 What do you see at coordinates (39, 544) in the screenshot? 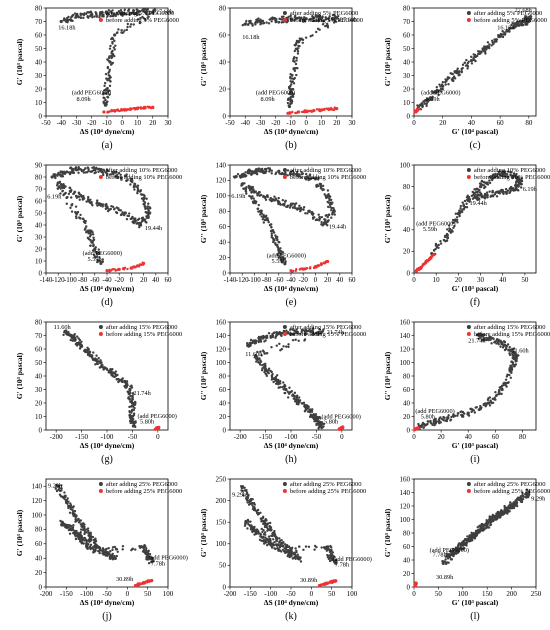
I see `y-tick-label: 60` at bounding box center [39, 544].